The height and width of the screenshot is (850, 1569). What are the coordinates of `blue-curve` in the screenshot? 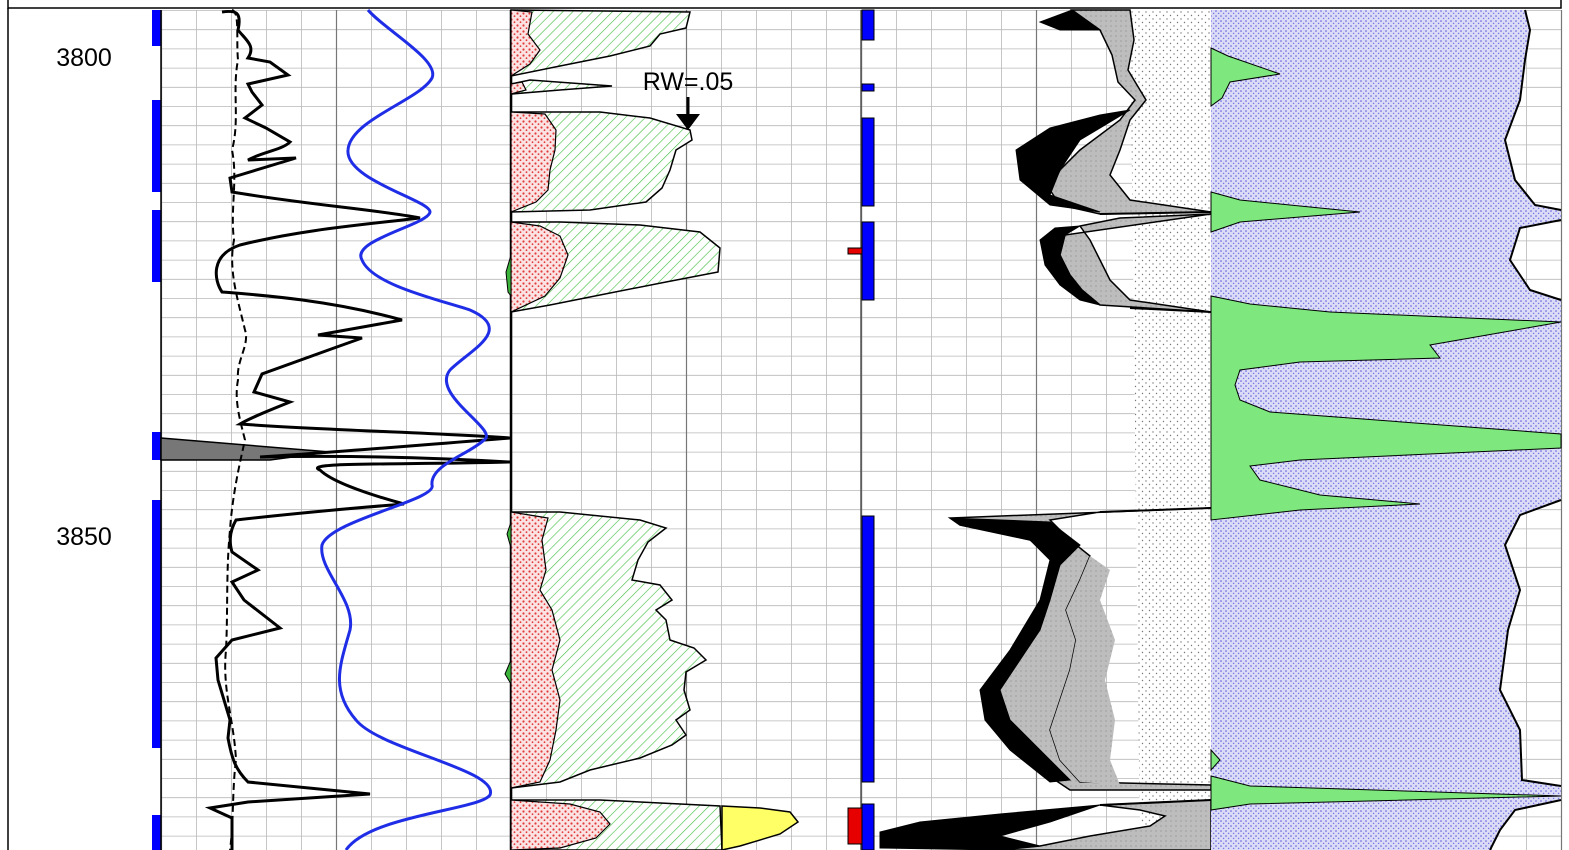 It's located at (406, 429).